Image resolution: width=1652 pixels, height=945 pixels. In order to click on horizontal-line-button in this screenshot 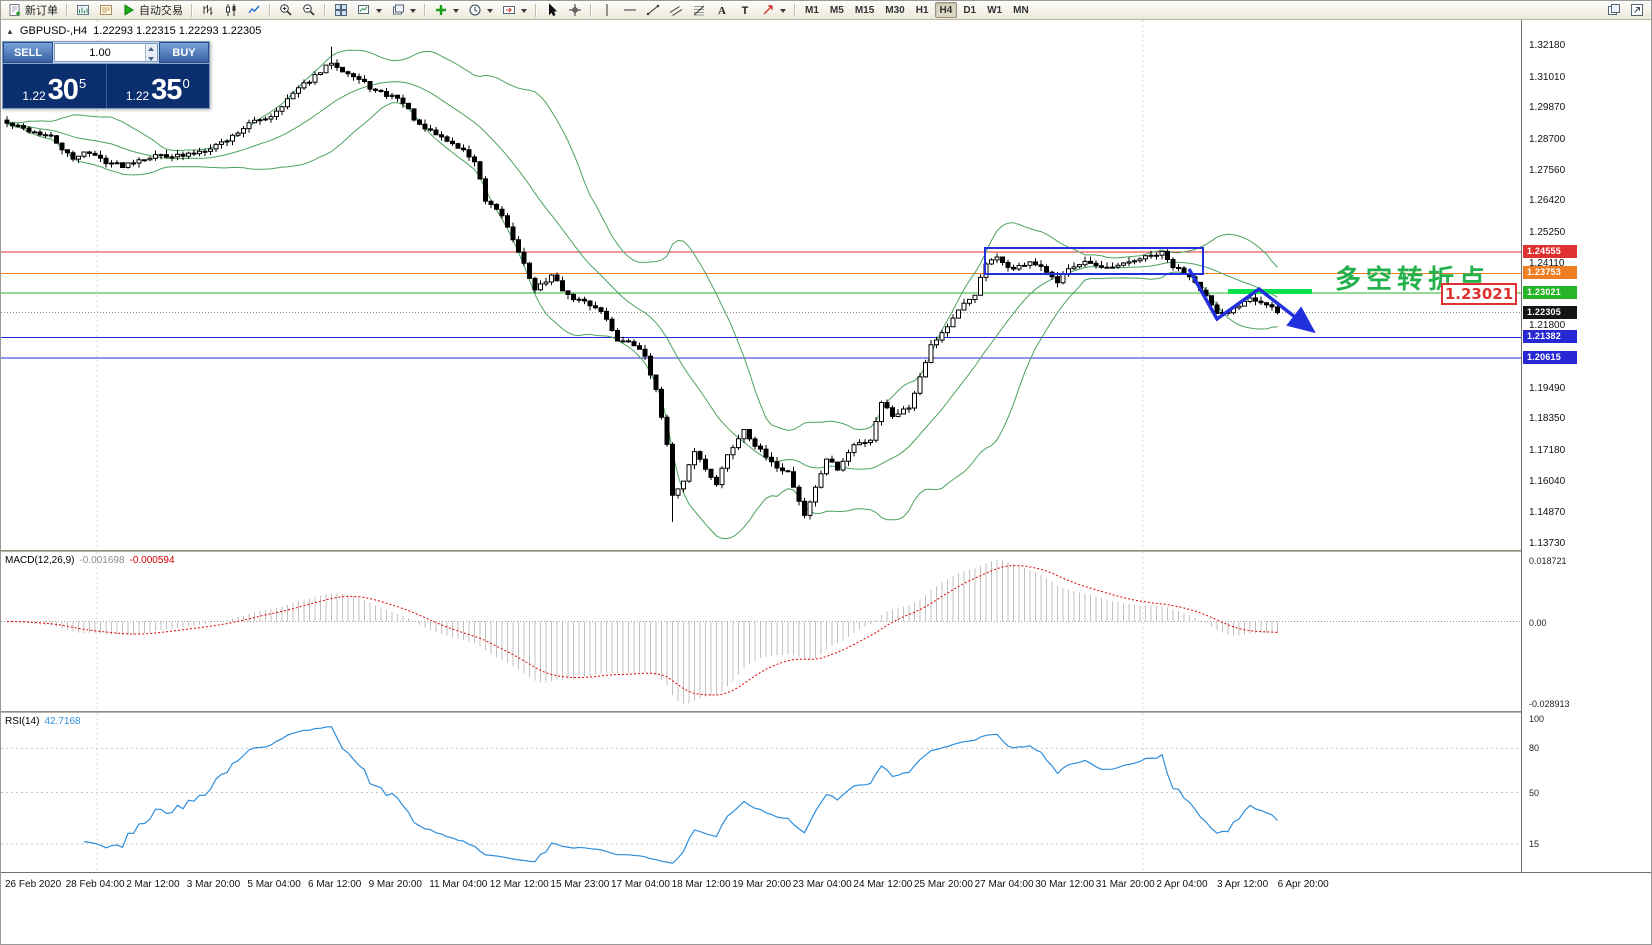, I will do `click(630, 10)`.